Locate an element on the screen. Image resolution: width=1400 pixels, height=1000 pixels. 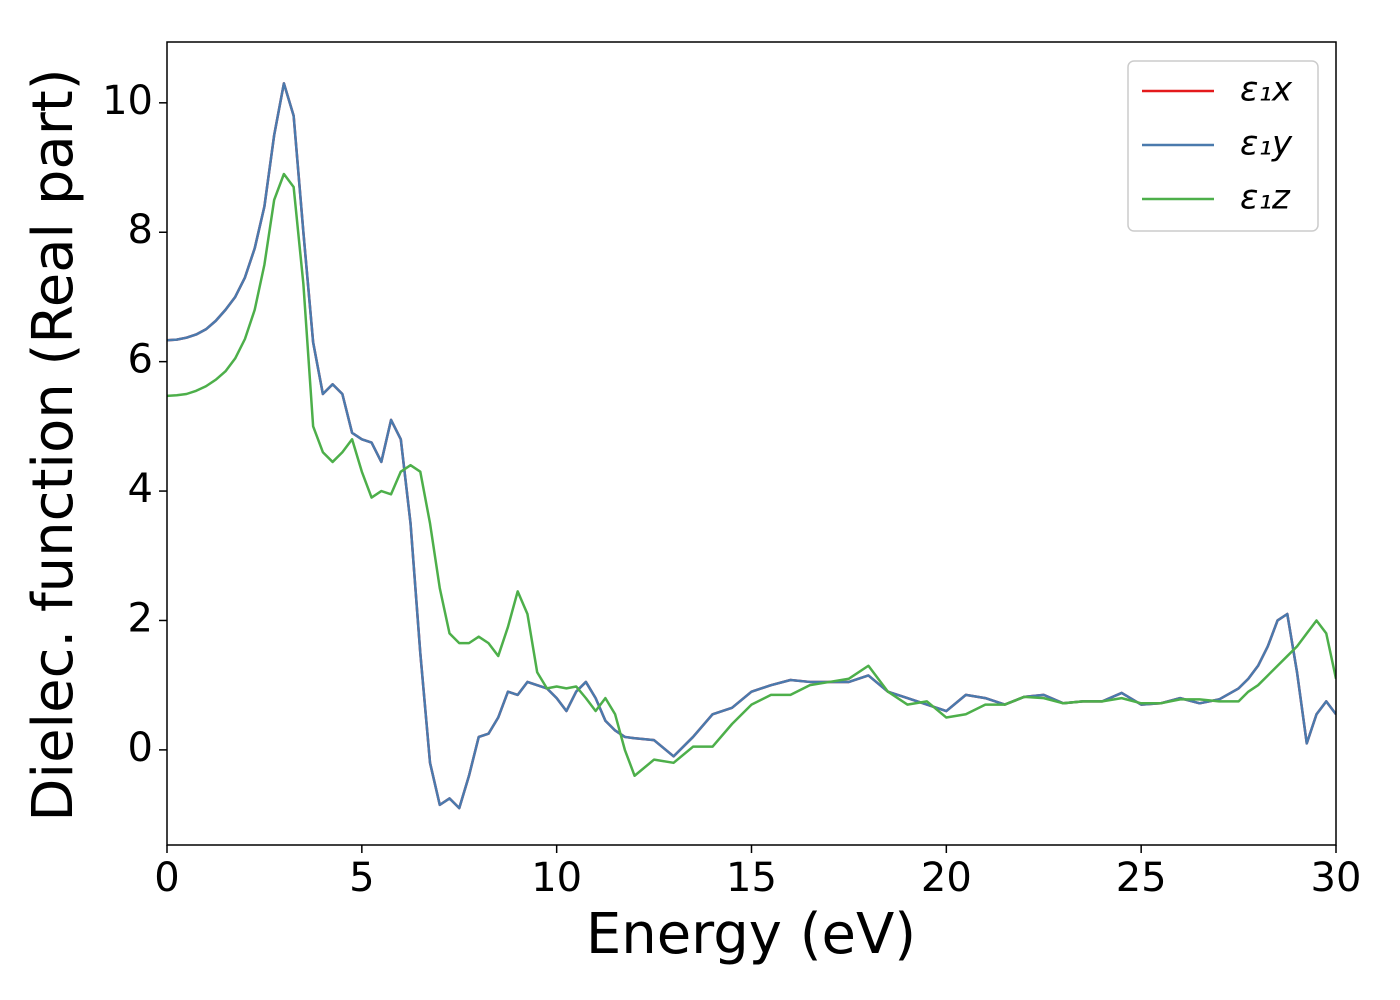
y-tick-label: 0 is located at coordinates (140, 748).